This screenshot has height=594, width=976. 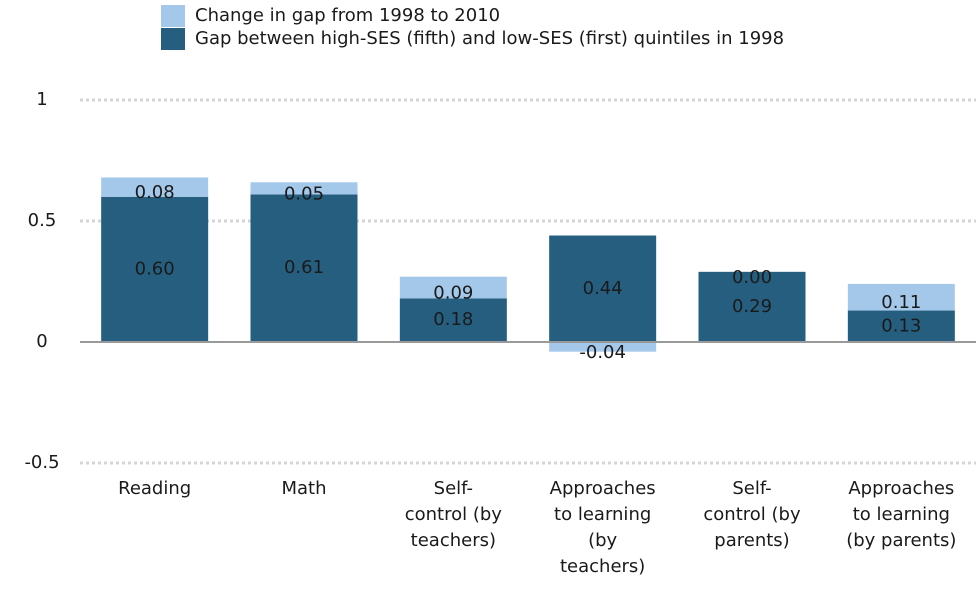 I want to click on y-tick-label: 0, so click(x=41, y=341).